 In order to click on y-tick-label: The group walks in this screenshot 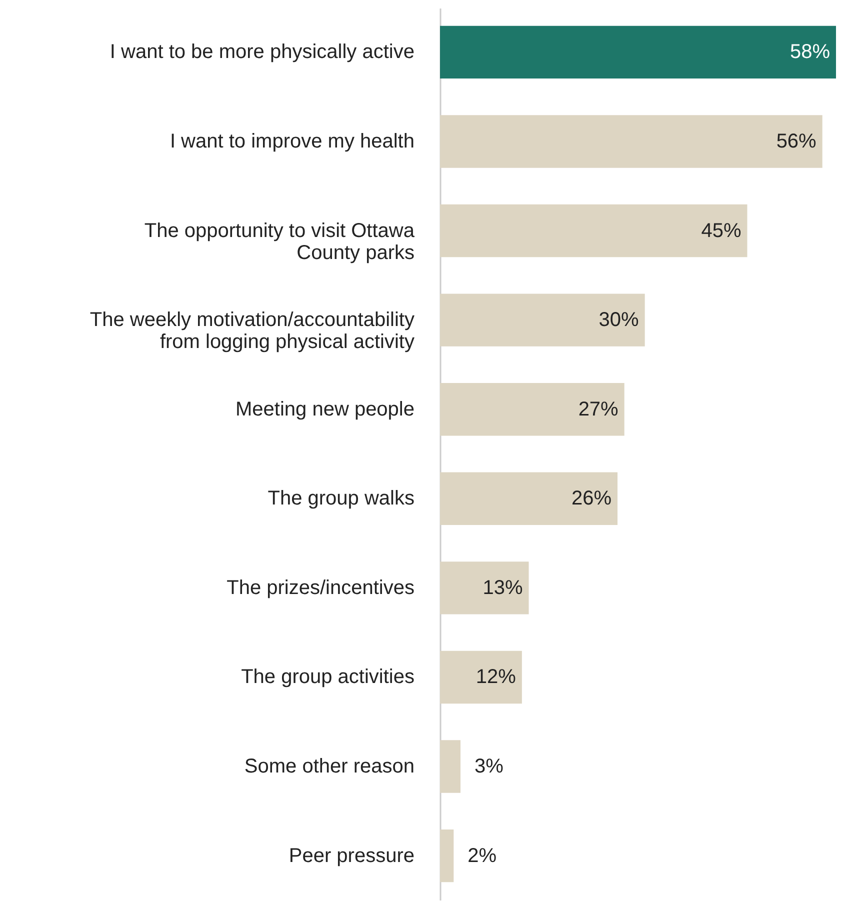, I will do `click(341, 499)`.